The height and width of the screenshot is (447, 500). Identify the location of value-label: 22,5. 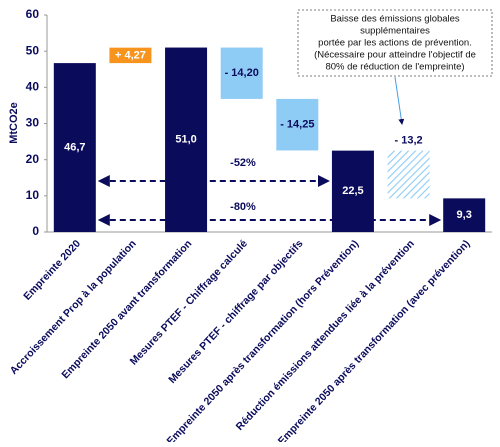
(352, 191).